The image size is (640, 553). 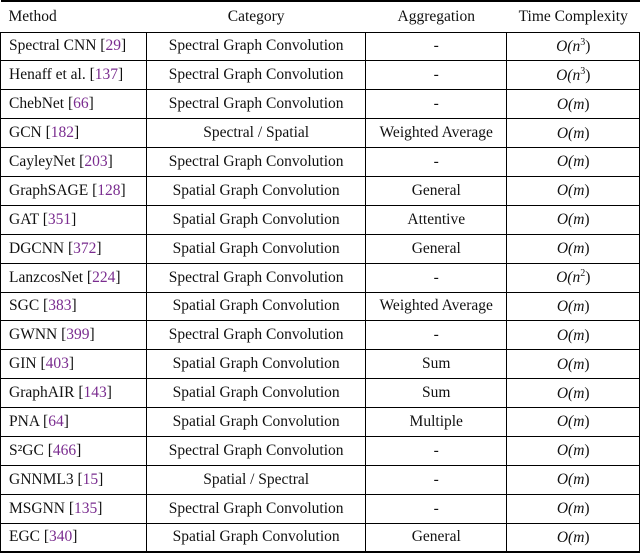 I want to click on citation-link: 399, so click(x=78, y=335).